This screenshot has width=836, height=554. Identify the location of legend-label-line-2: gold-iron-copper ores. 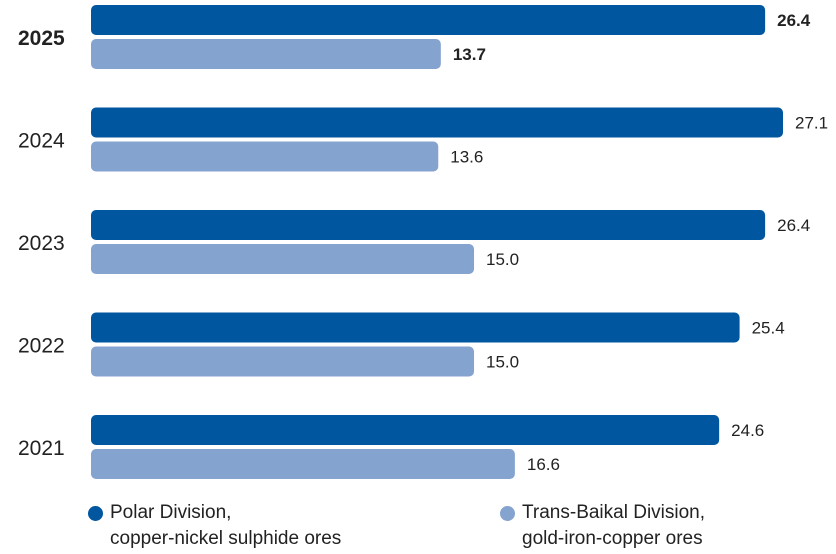
(612, 538).